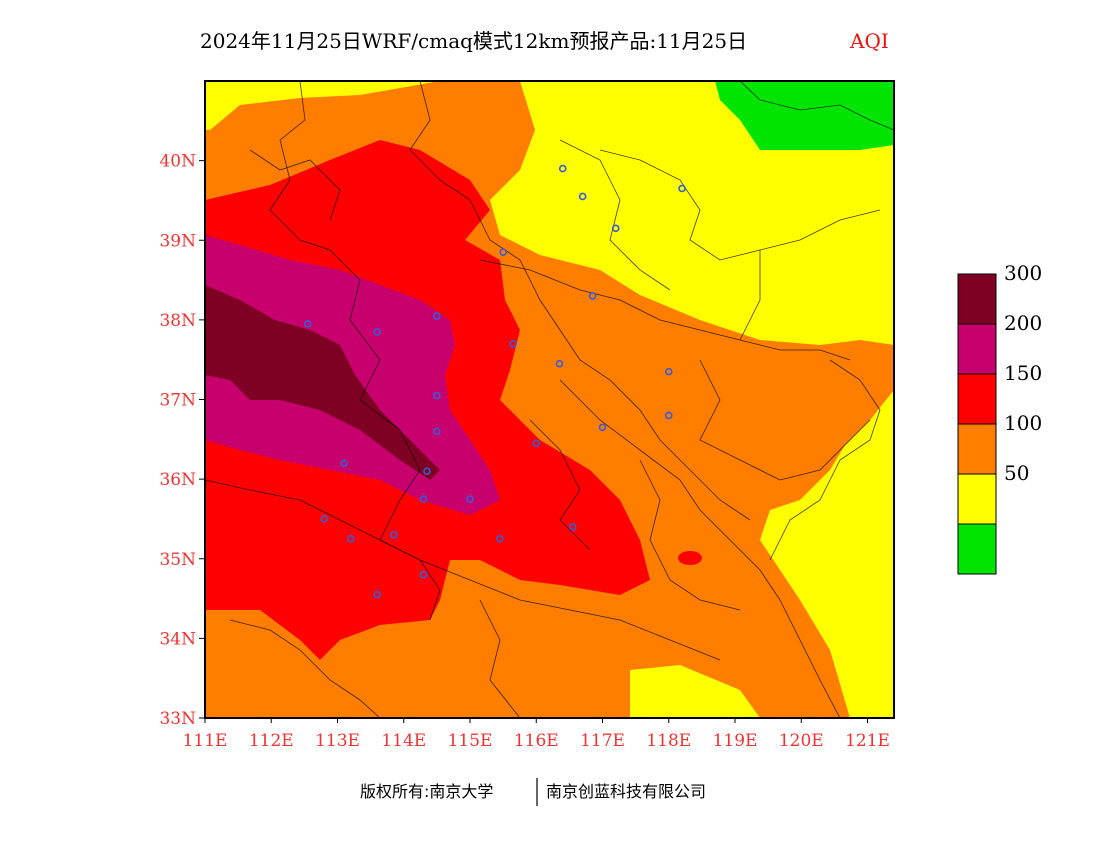 The width and height of the screenshot is (1100, 850). Describe the element at coordinates (999, 418) in the screenshot. I see `aqi-legend: 50 100 150 200 300` at that location.